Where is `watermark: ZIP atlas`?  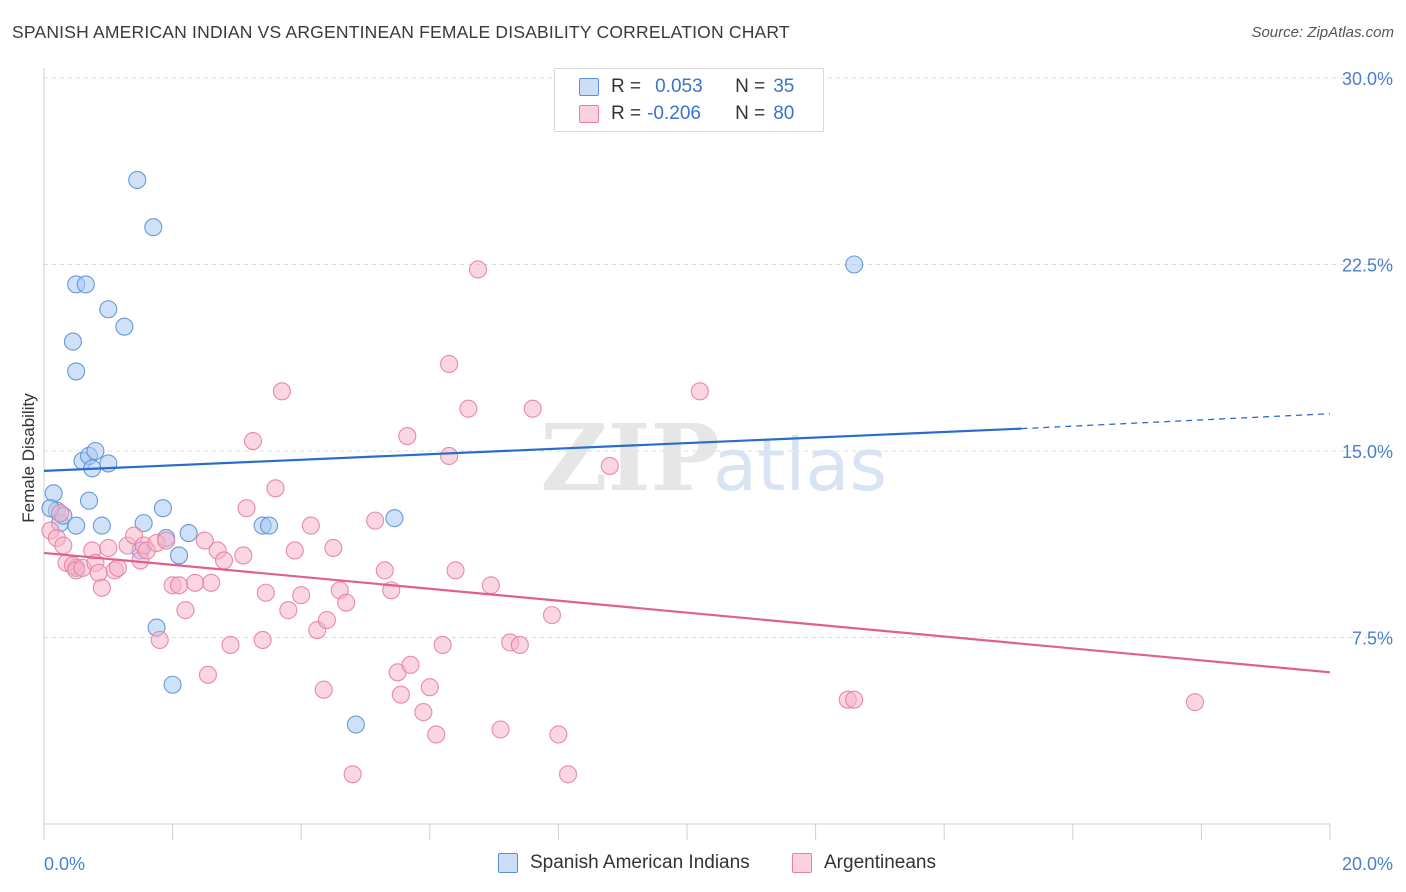
watermark: ZIP atlas is located at coordinates (713, 458).